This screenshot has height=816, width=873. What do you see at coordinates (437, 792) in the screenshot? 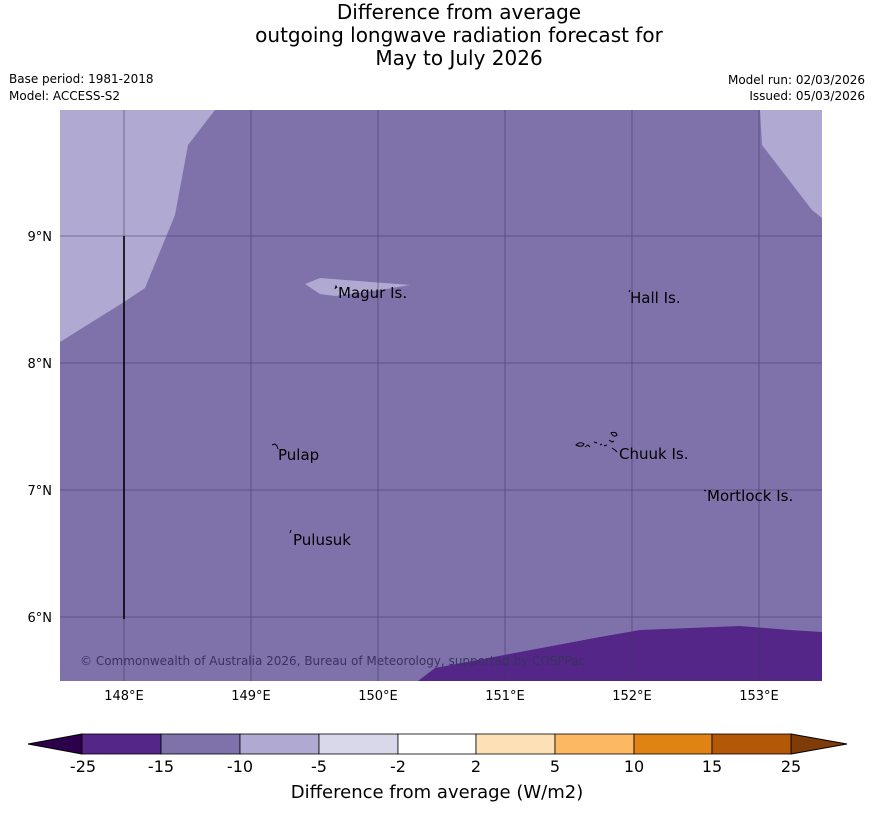
I see `colorbar-label: Difference from average (W/m2)` at bounding box center [437, 792].